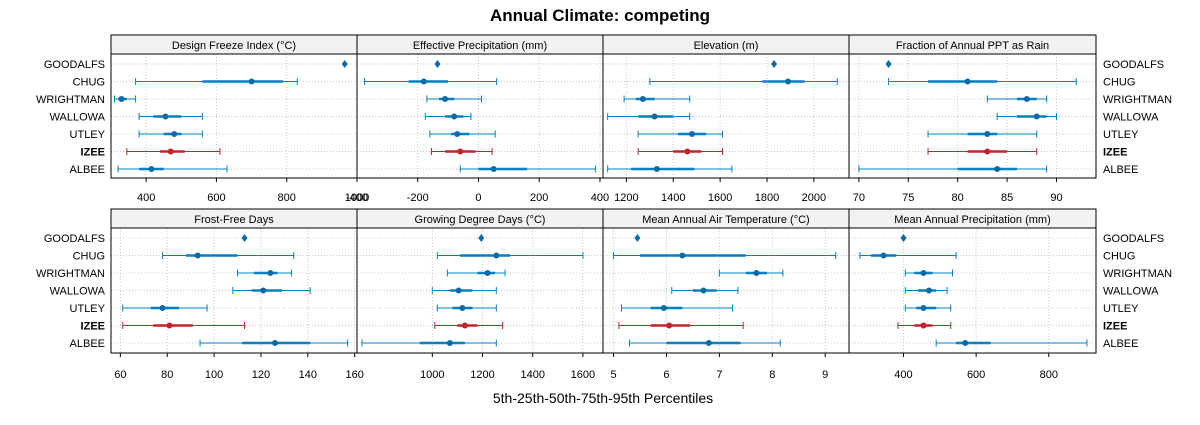 This screenshot has height=425, width=1200. Describe the element at coordinates (480, 220) in the screenshot. I see `panel-title: Growing Degree Days (°C)` at that location.